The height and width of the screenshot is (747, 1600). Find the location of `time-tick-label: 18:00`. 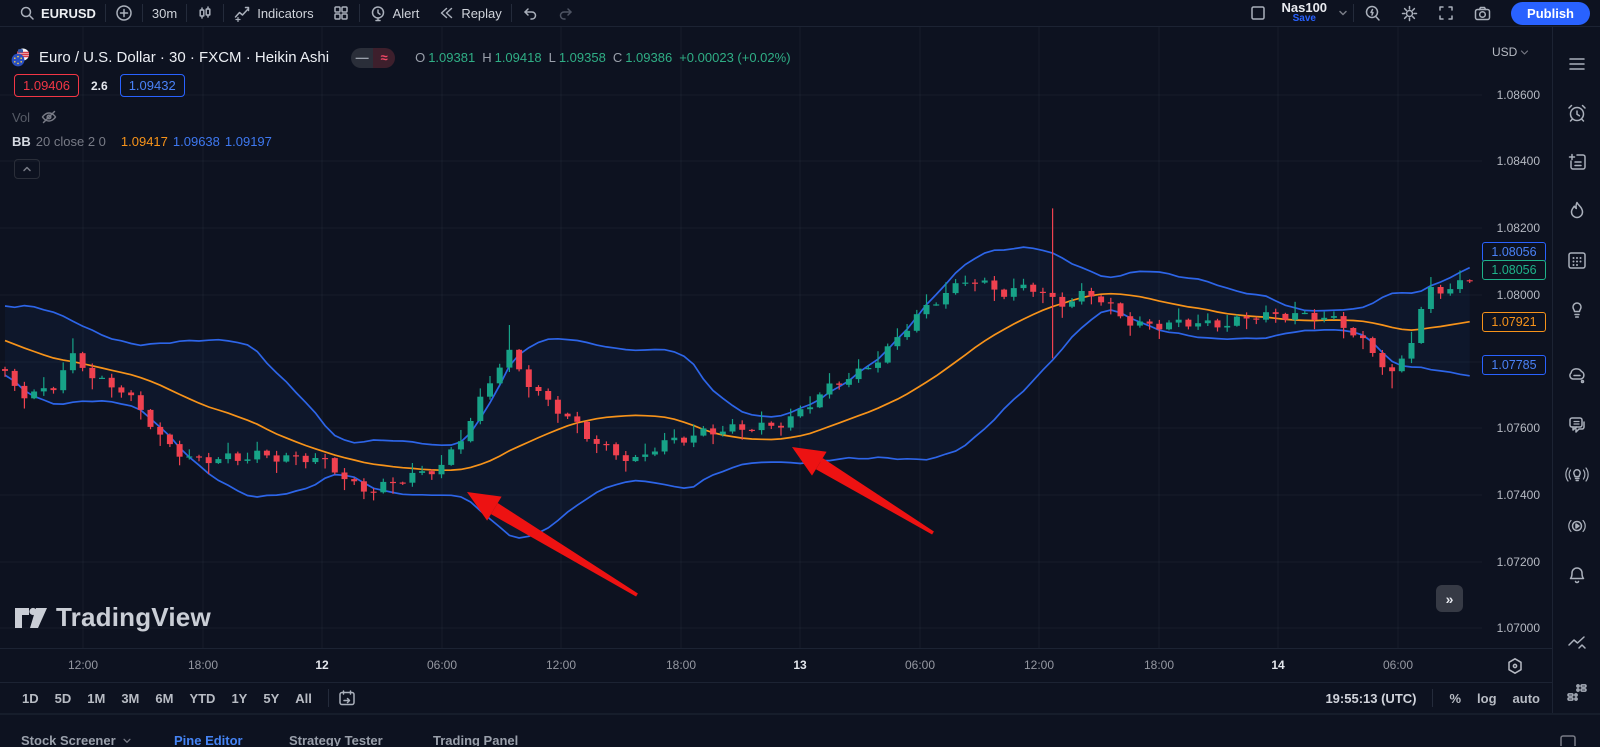

time-tick-label: 18:00 is located at coordinates (203, 665).